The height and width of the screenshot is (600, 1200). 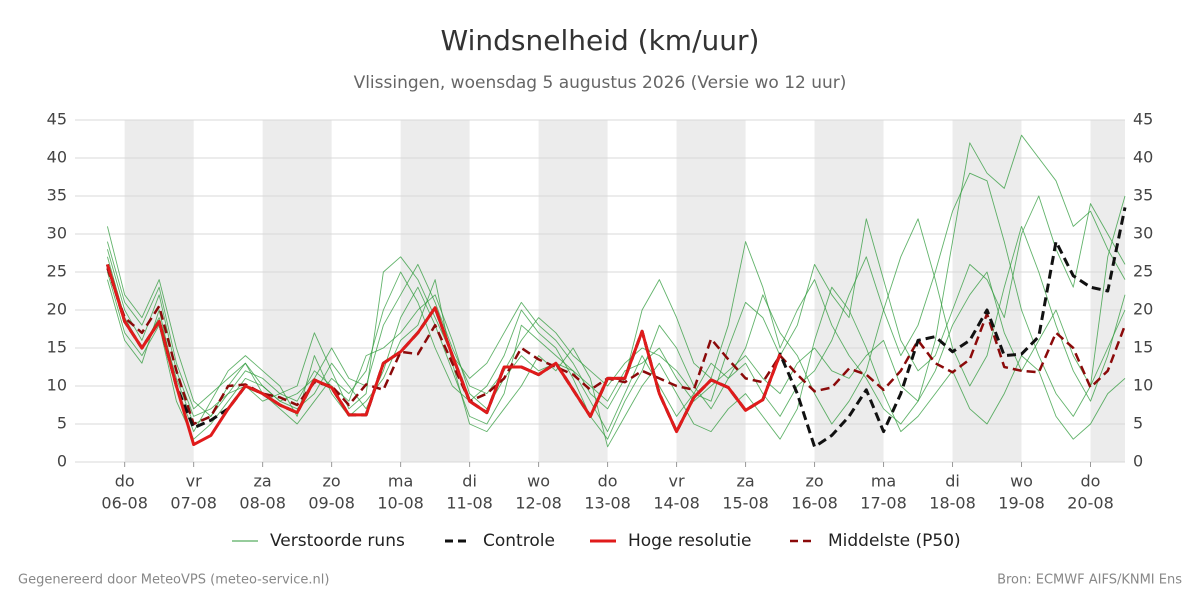 What do you see at coordinates (62, 423) in the screenshot?
I see `y-tick-label: 5` at bounding box center [62, 423].